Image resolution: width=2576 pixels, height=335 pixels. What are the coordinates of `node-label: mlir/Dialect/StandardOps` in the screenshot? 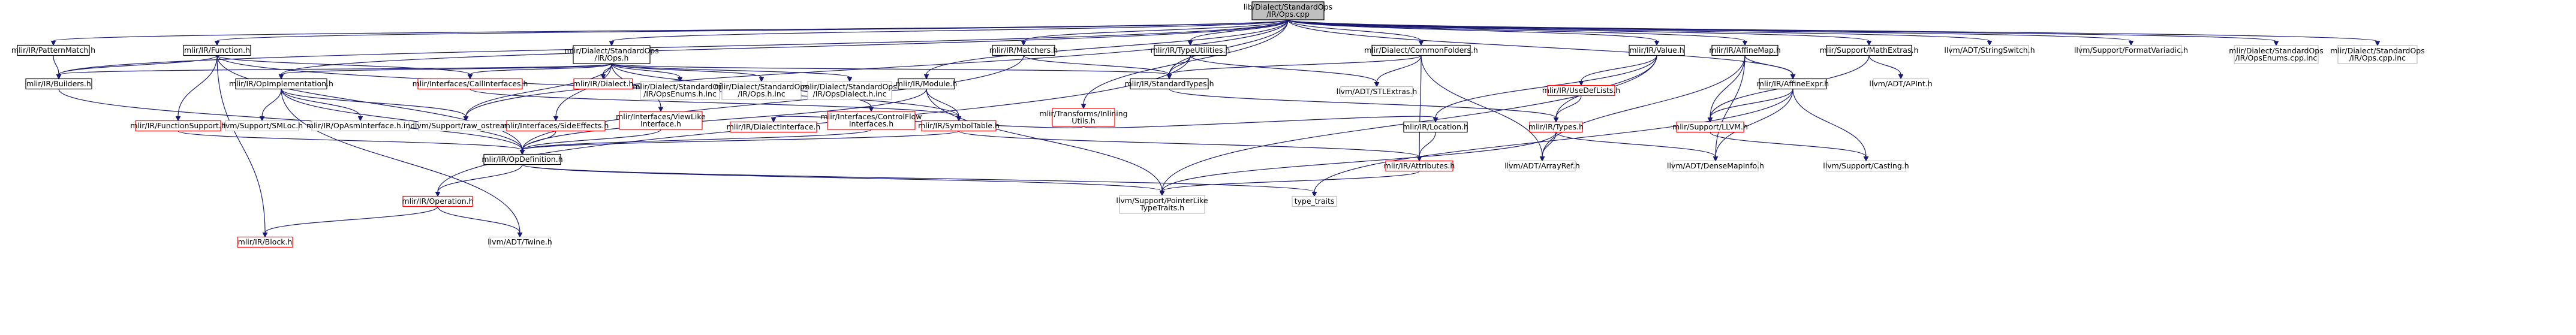 It's located at (2377, 51).